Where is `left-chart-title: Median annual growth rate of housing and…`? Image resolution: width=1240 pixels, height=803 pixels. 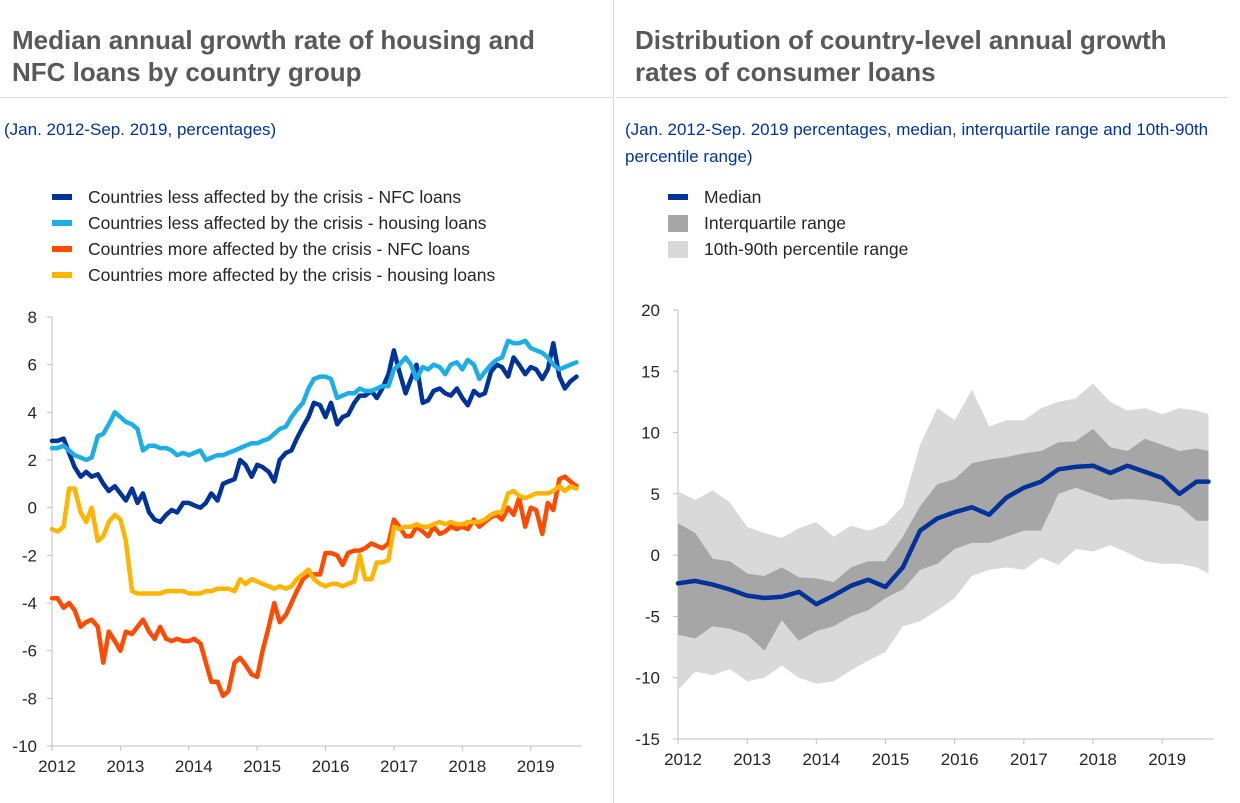
left-chart-title: Median annual growth rate of housing and… is located at coordinates (273, 56).